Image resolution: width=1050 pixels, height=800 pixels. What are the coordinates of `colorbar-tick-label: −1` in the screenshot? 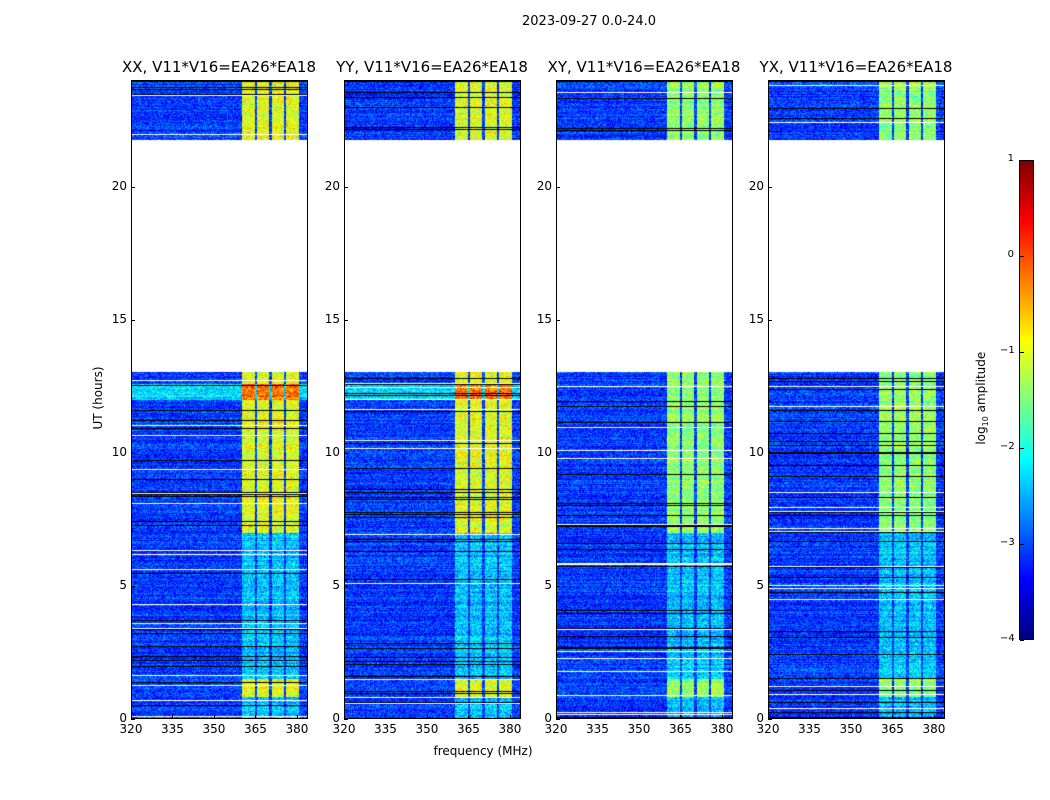 It's located at (1007, 350).